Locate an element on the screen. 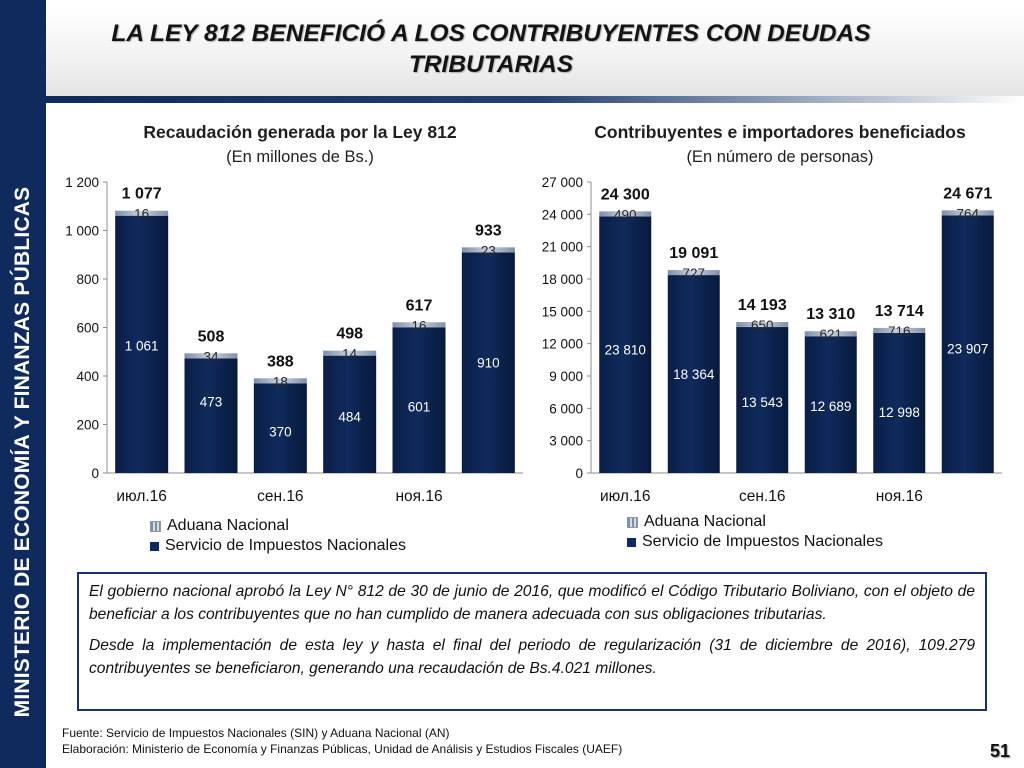  data-label-total: 617 is located at coordinates (419, 305).